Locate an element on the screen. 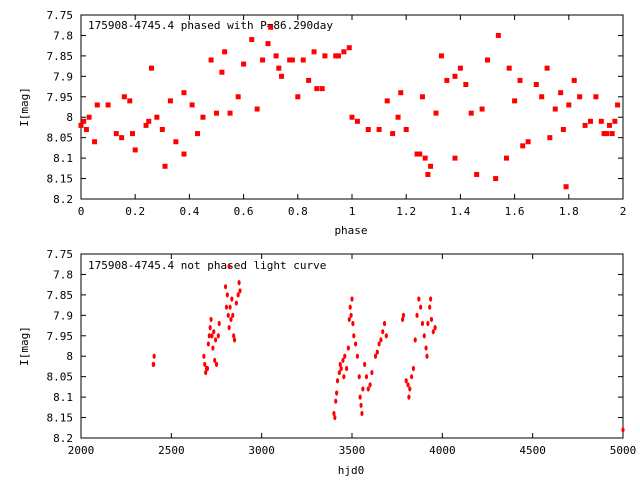  y-tick-label: 8.05 is located at coordinates (60, 377).